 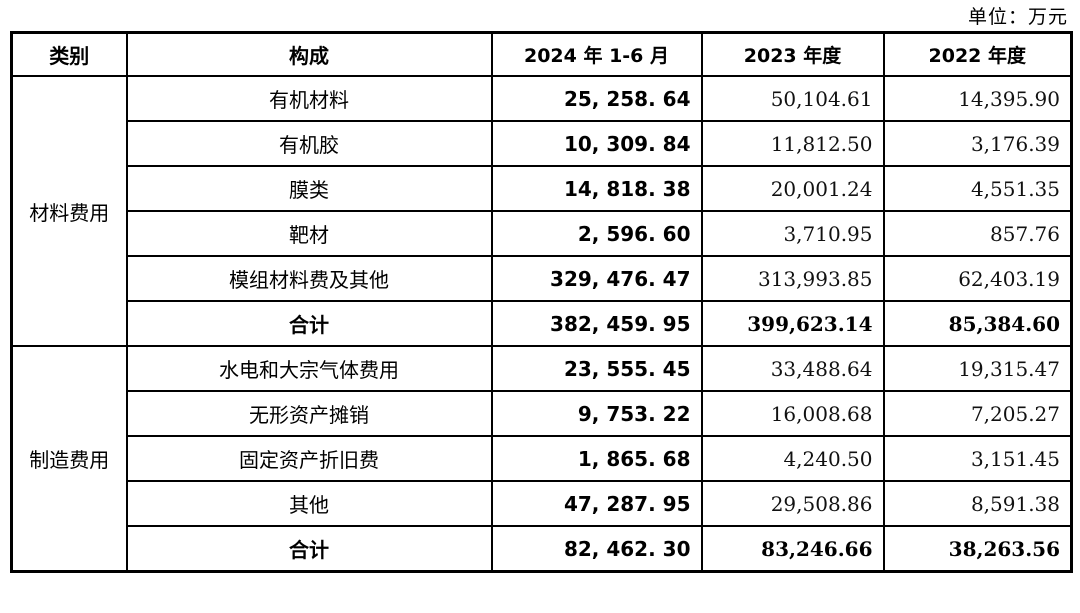 What do you see at coordinates (792, 98) in the screenshot?
I see `value-2023: 50,104.61` at bounding box center [792, 98].